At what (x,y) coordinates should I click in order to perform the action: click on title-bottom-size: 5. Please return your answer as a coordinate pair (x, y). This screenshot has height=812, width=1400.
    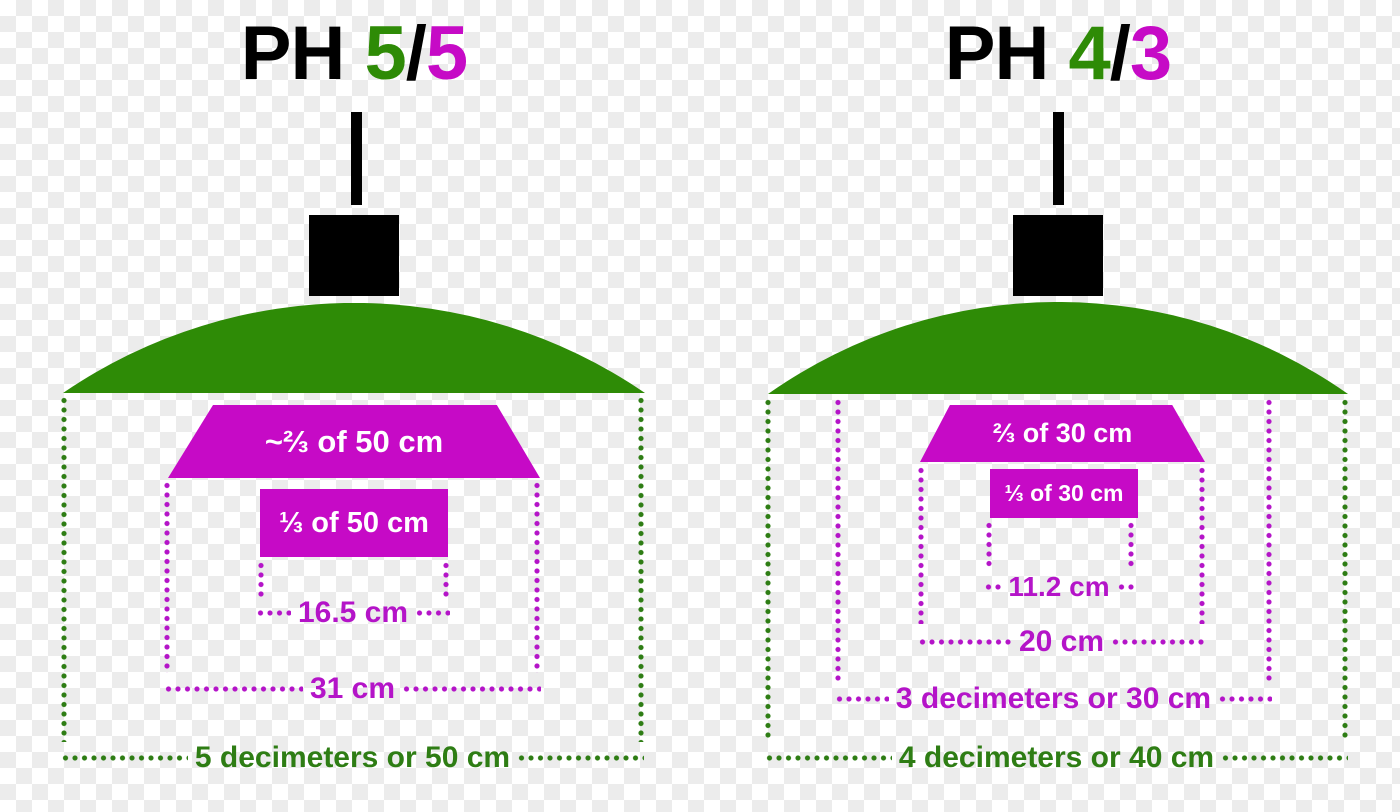
    Looking at the image, I should click on (446, 53).